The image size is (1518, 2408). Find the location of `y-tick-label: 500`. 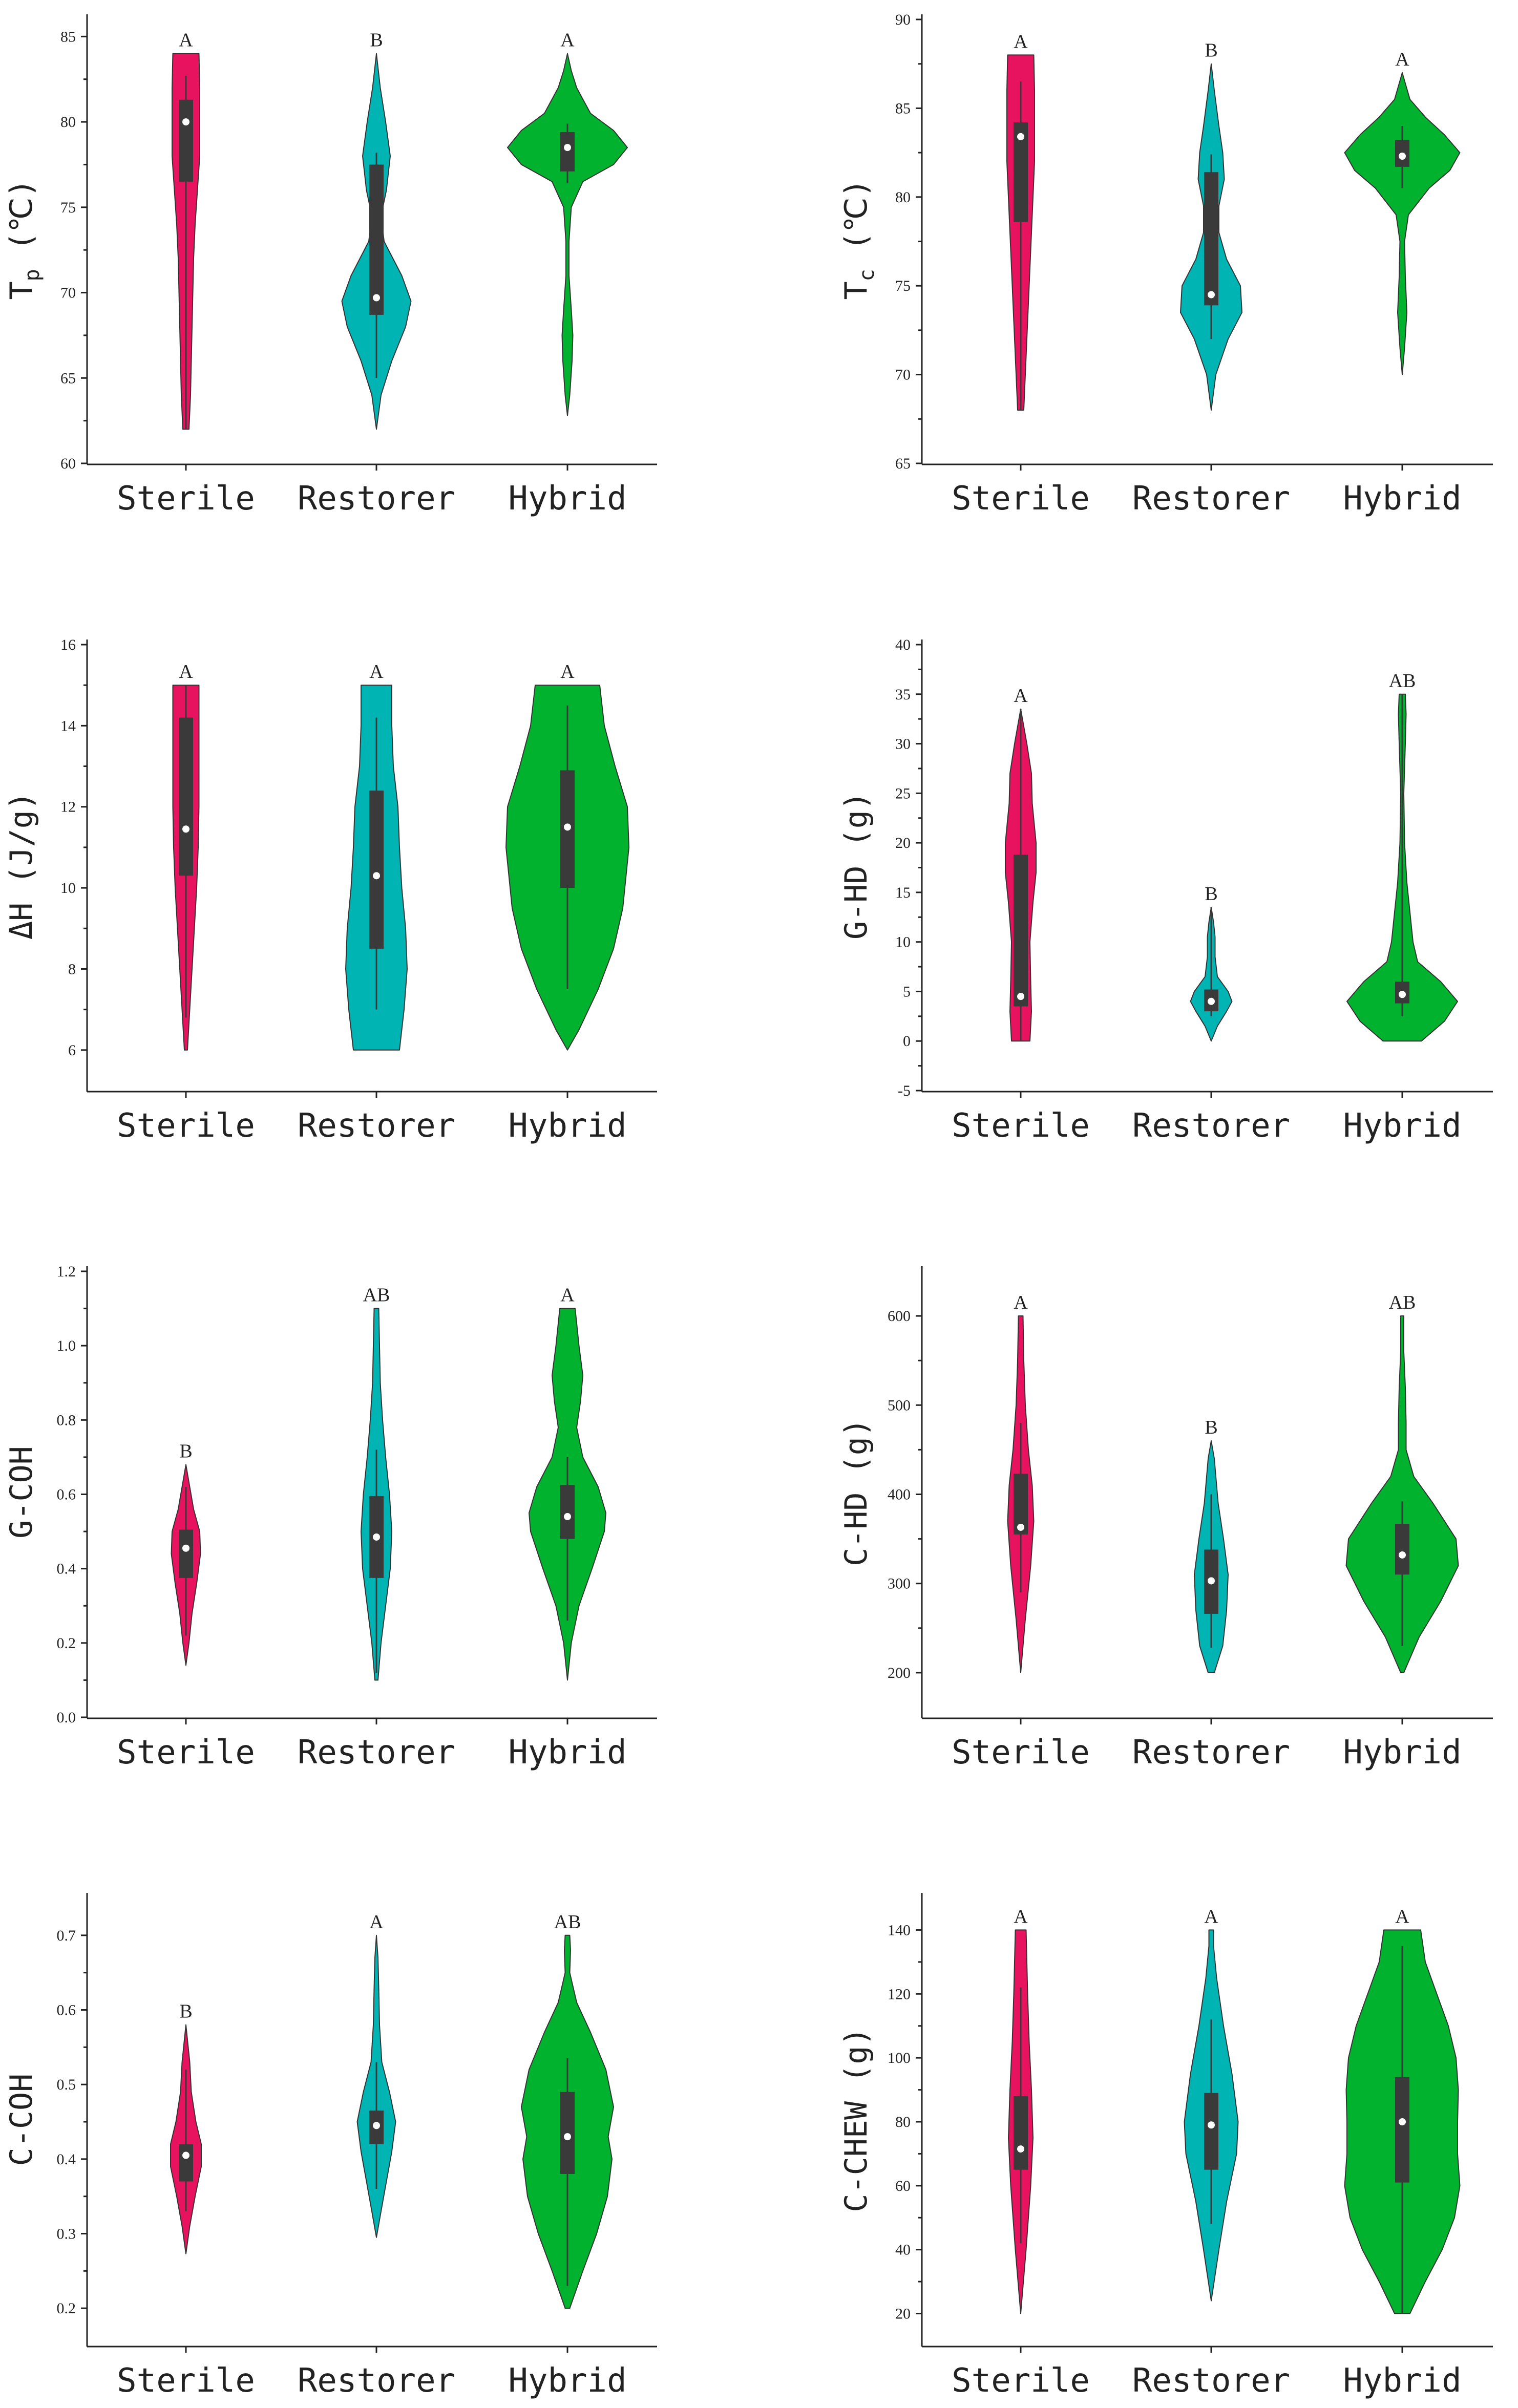

y-tick-label: 500 is located at coordinates (900, 1405).